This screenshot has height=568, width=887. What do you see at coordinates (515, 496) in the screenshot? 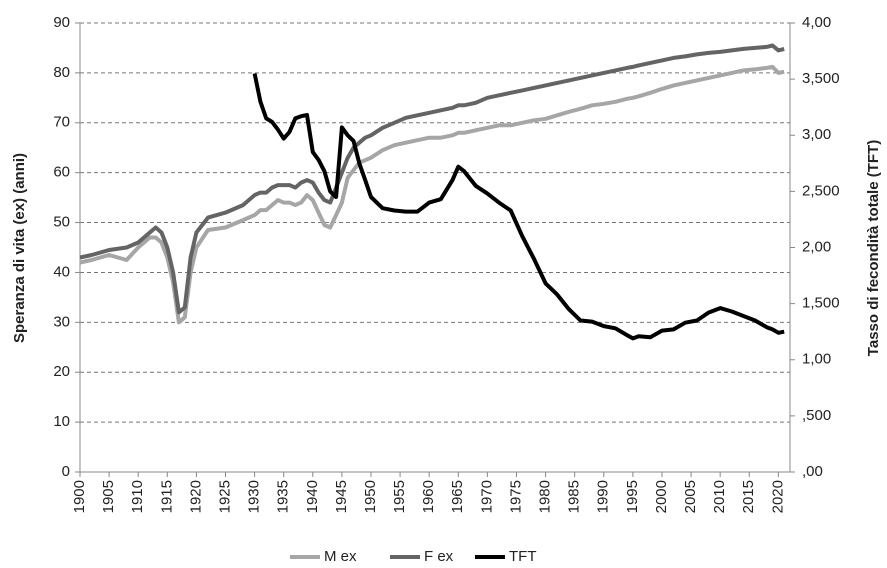
I see `x-tick-label: 1975` at bounding box center [515, 496].